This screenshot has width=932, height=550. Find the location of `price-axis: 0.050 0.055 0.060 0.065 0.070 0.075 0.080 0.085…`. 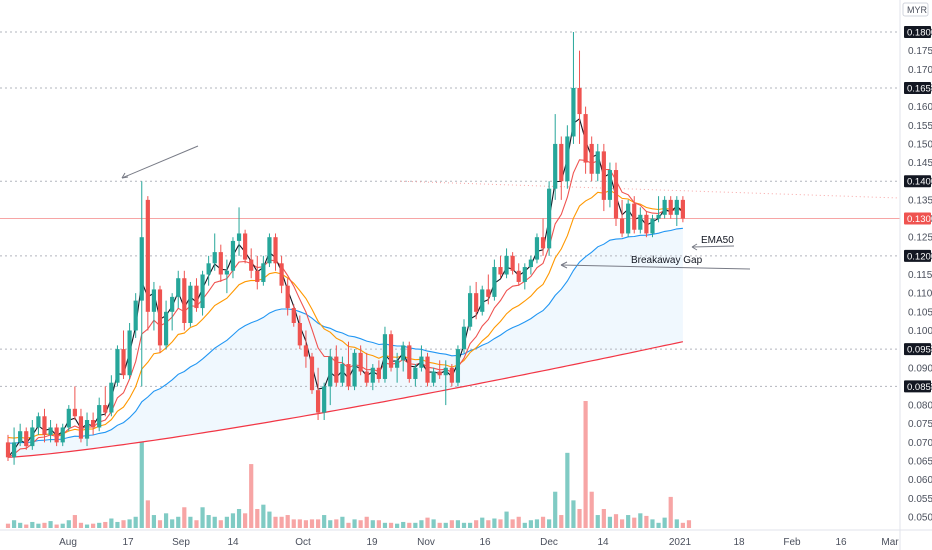

price-axis: 0.050 0.055 0.060 0.065 0.070 0.075 0.080 0.085… is located at coordinates (915, 275).